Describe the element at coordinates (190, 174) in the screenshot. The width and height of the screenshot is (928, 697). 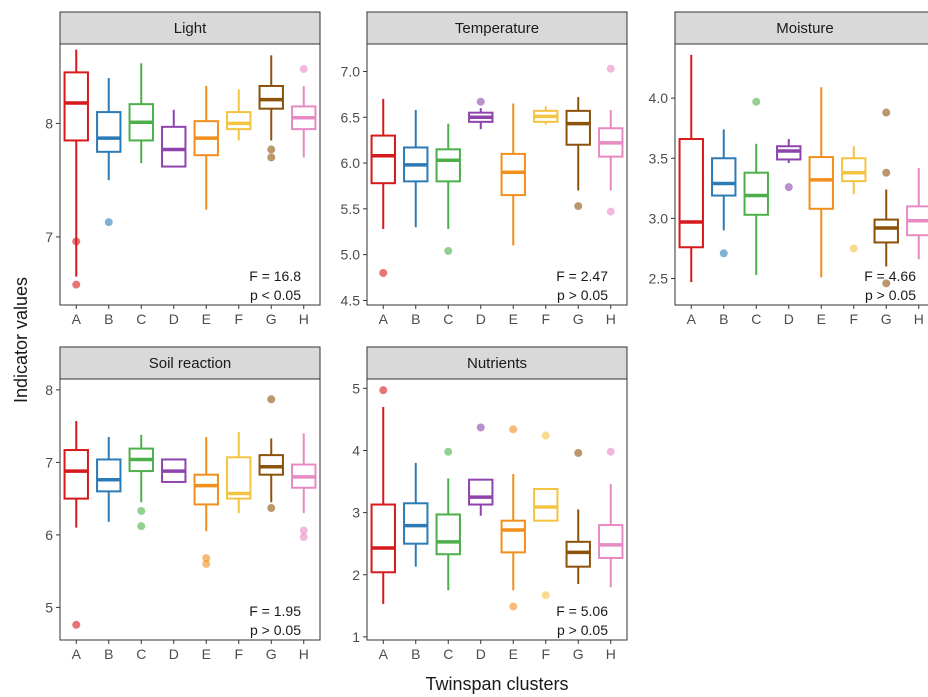
I see `panel-border` at that location.